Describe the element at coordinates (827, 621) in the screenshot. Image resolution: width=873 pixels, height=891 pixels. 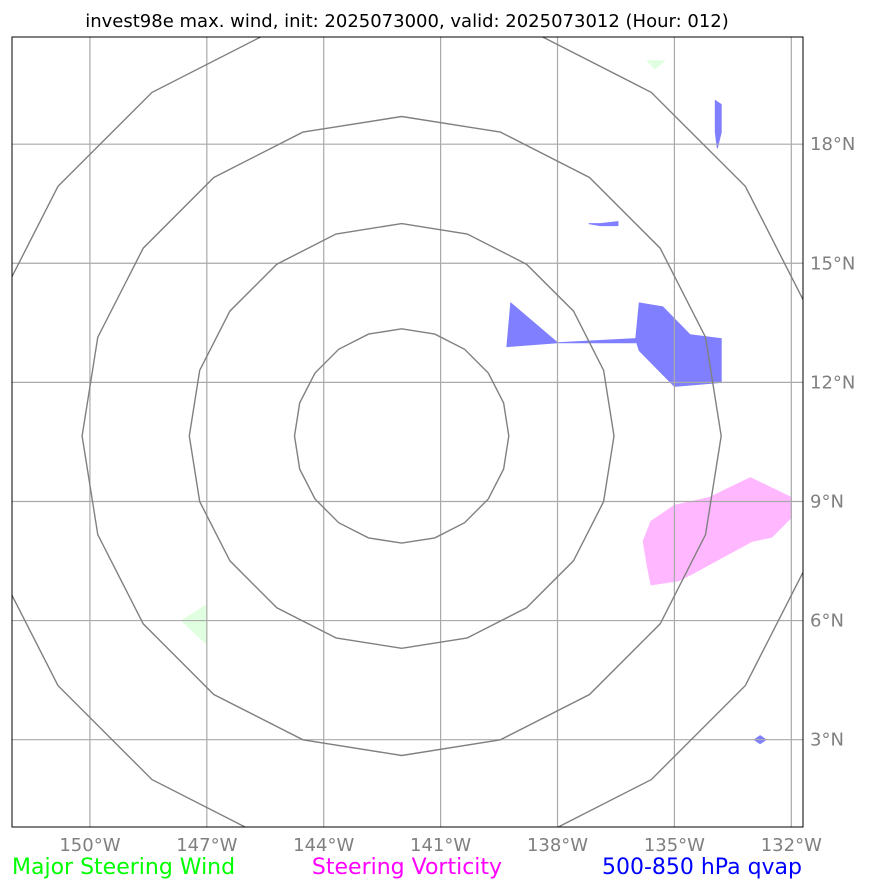
I see `y-tick-label: 6°N` at that location.